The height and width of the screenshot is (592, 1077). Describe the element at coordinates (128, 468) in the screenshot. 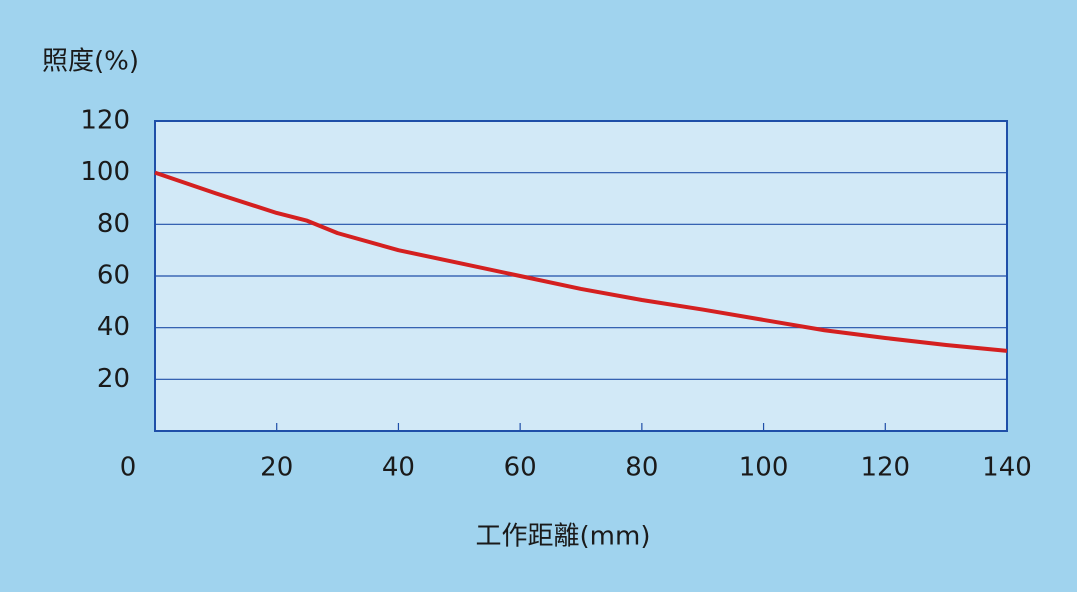

I see `x-tick-label: 0` at that location.